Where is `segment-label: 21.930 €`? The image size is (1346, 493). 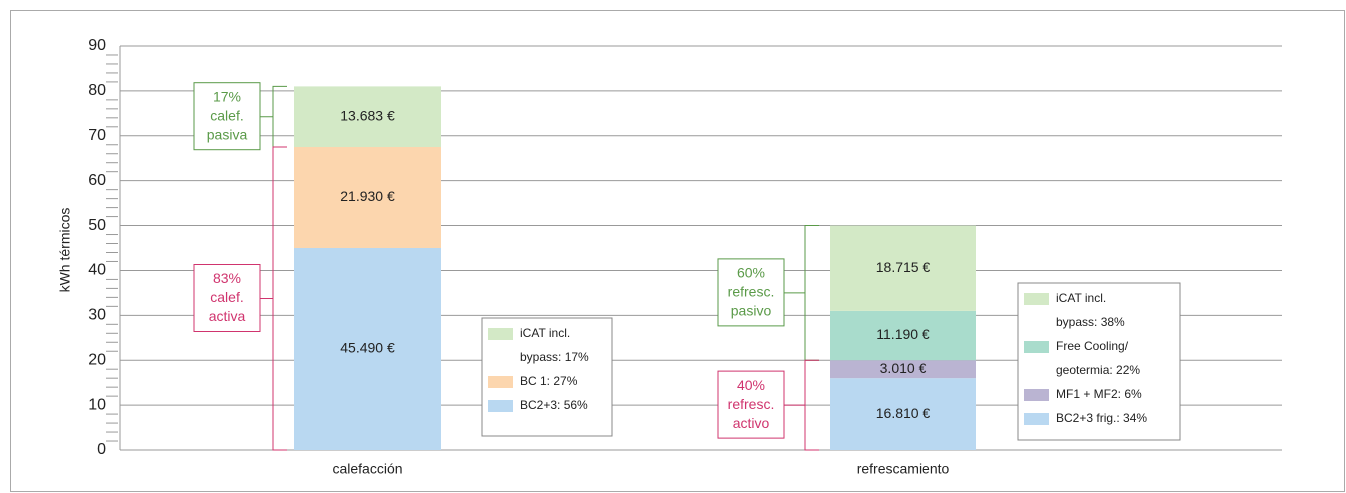 segment-label: 21.930 € is located at coordinates (367, 196).